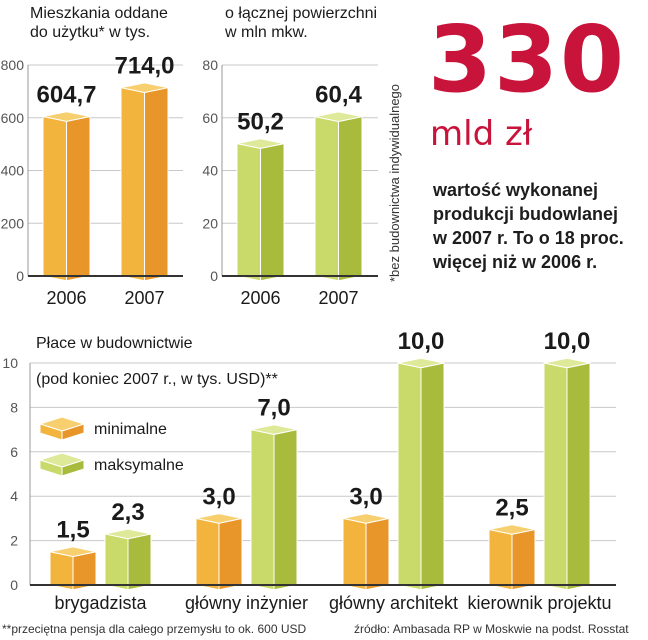 This screenshot has width=648, height=640. Describe the element at coordinates (130, 429) in the screenshot. I see `legend-label-minimalne: minimalne` at that location.